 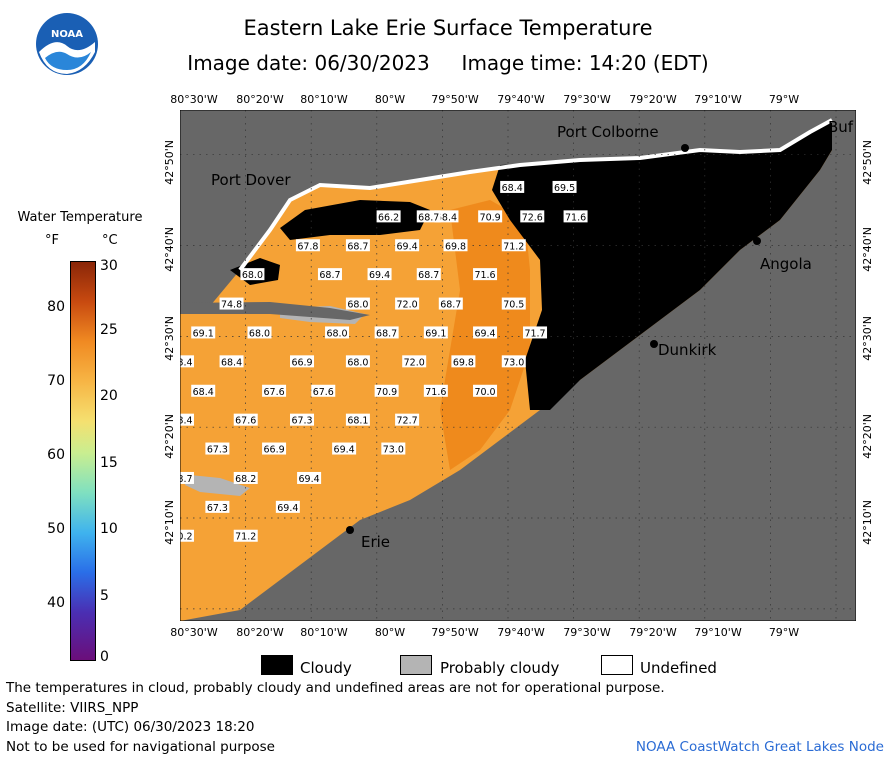 What do you see at coordinates (867, 249) in the screenshot?
I see `lat-label-right: 42°40'N` at bounding box center [867, 249].